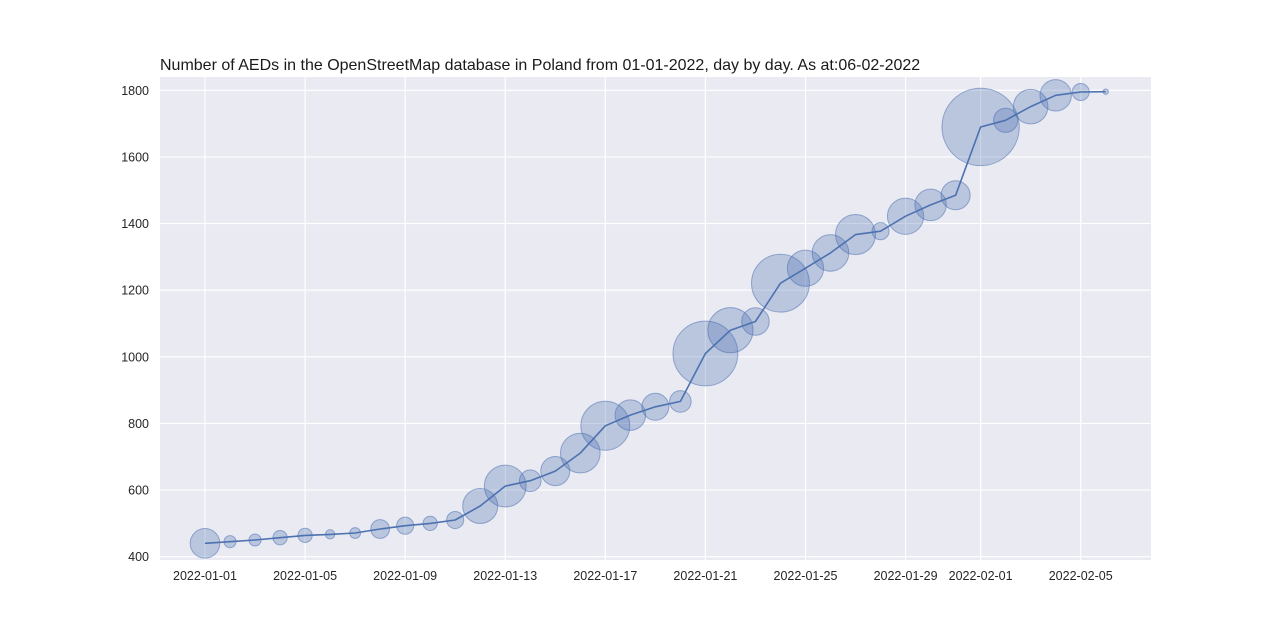  Describe the element at coordinates (705, 576) in the screenshot. I see `x-tick-label: 2022-01-21` at that location.